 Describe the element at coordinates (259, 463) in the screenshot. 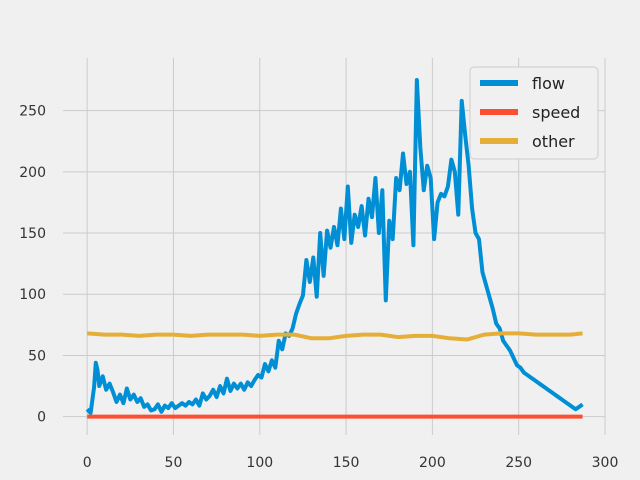

I see `x-tick-label: 100` at that location.